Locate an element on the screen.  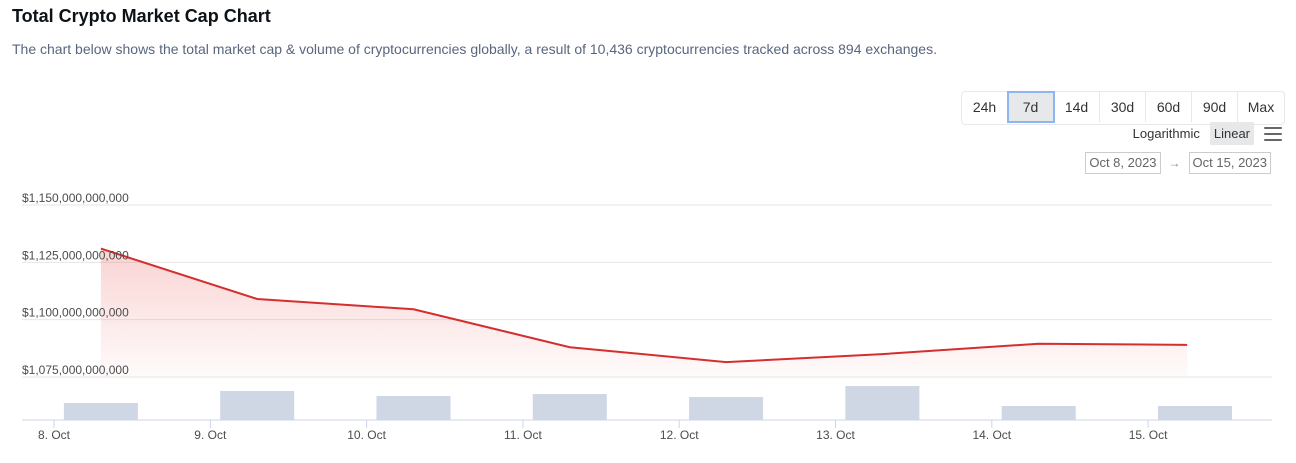
scale-logarithmic-button: Logarithmic is located at coordinates (1166, 133).